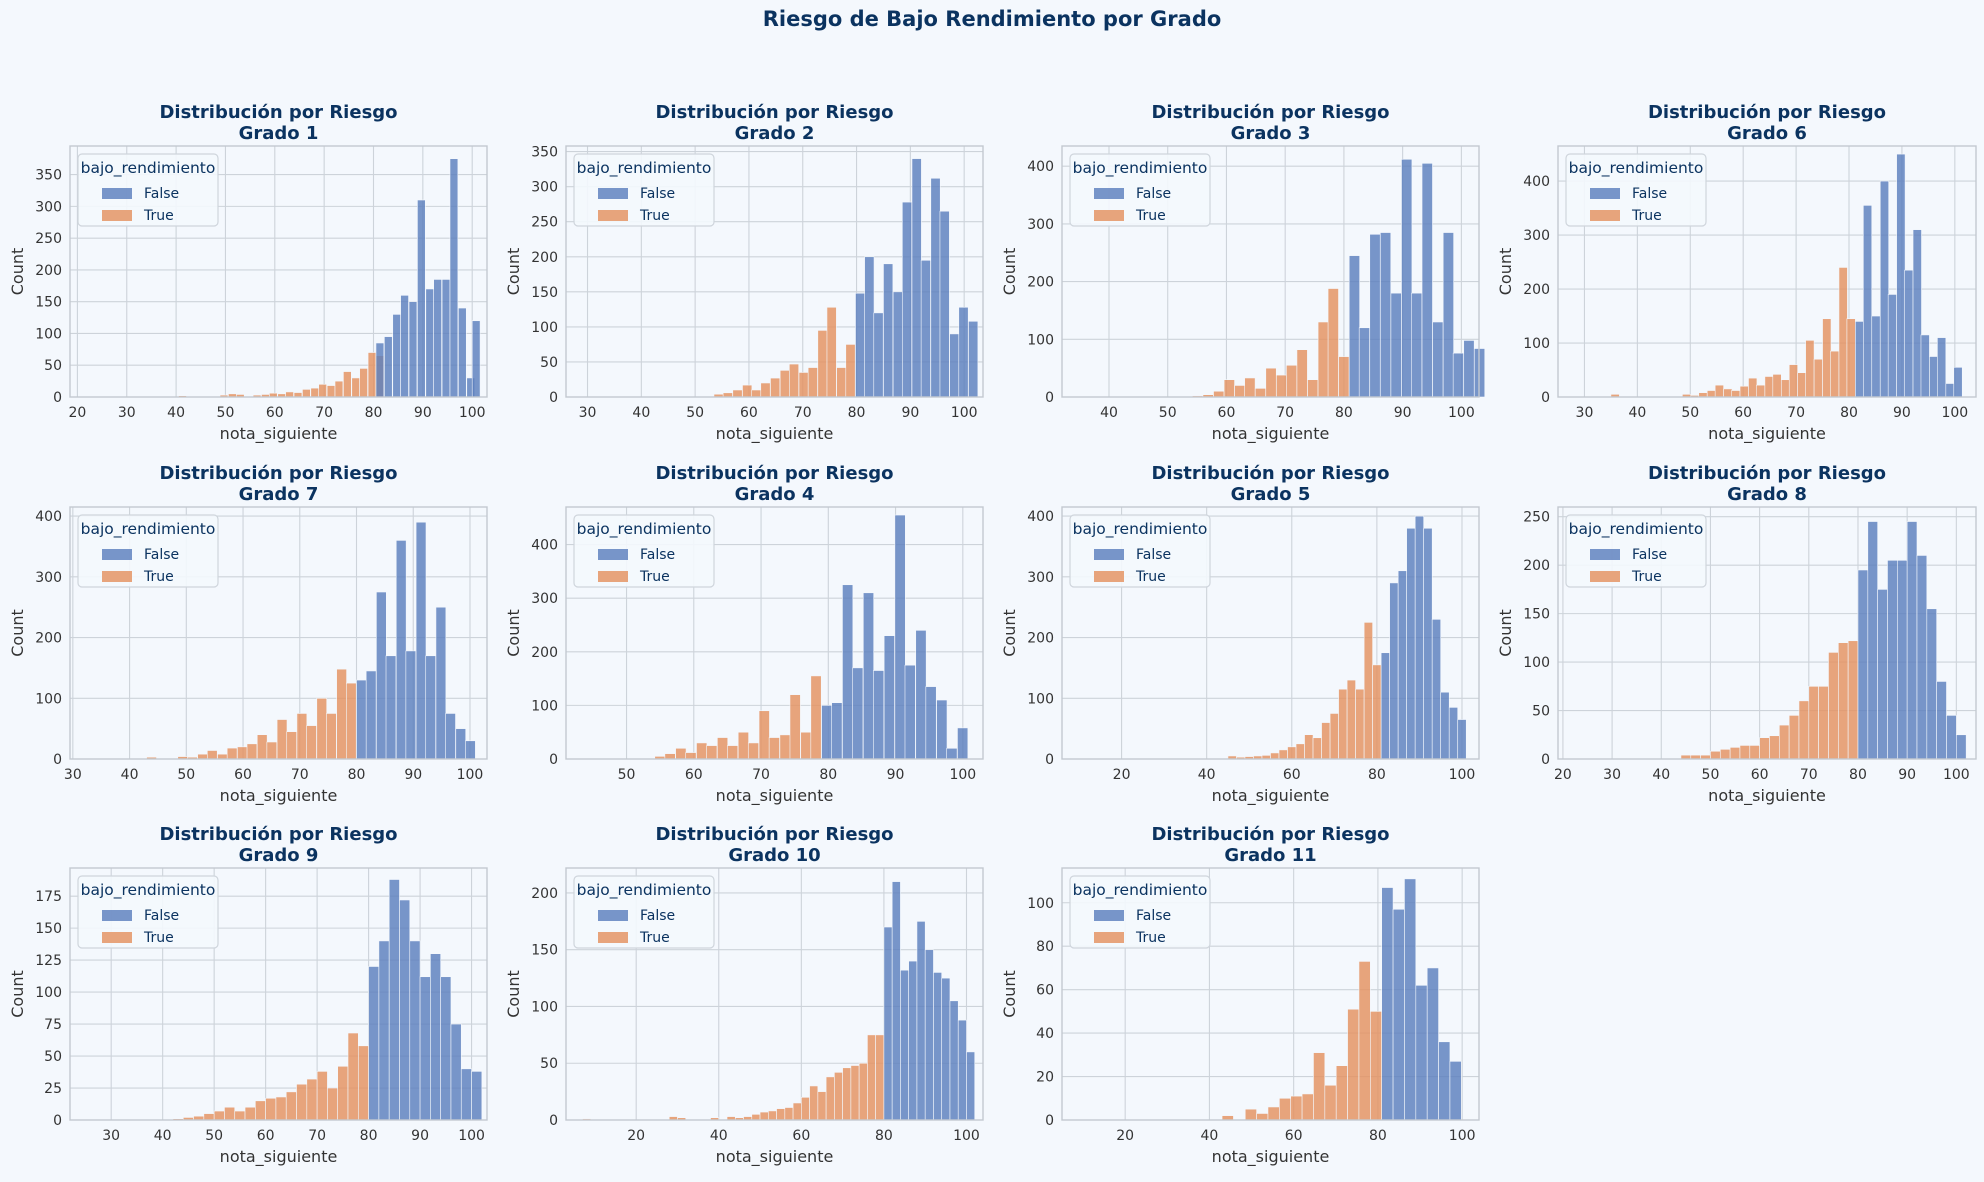  Describe the element at coordinates (279, 1157) in the screenshot. I see `x-axis-label: nota_siguiente` at that location.